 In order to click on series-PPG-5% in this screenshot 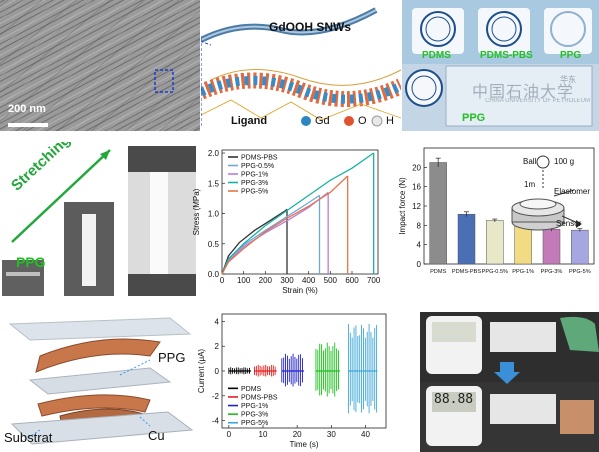, I will do `click(362, 368)`.